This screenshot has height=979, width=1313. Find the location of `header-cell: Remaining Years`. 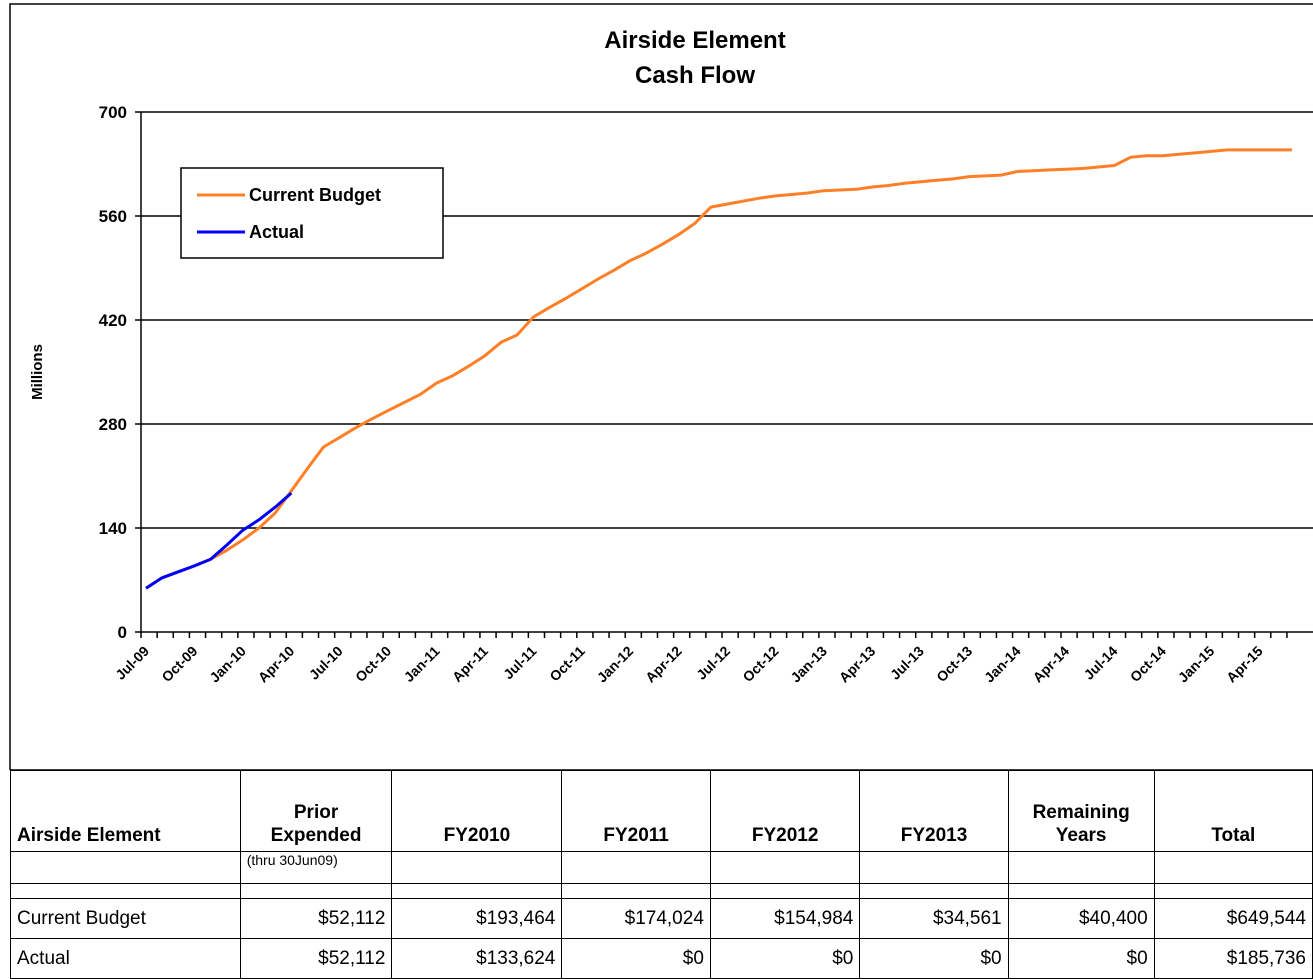

header-cell: Remaining Years is located at coordinates (1081, 811).